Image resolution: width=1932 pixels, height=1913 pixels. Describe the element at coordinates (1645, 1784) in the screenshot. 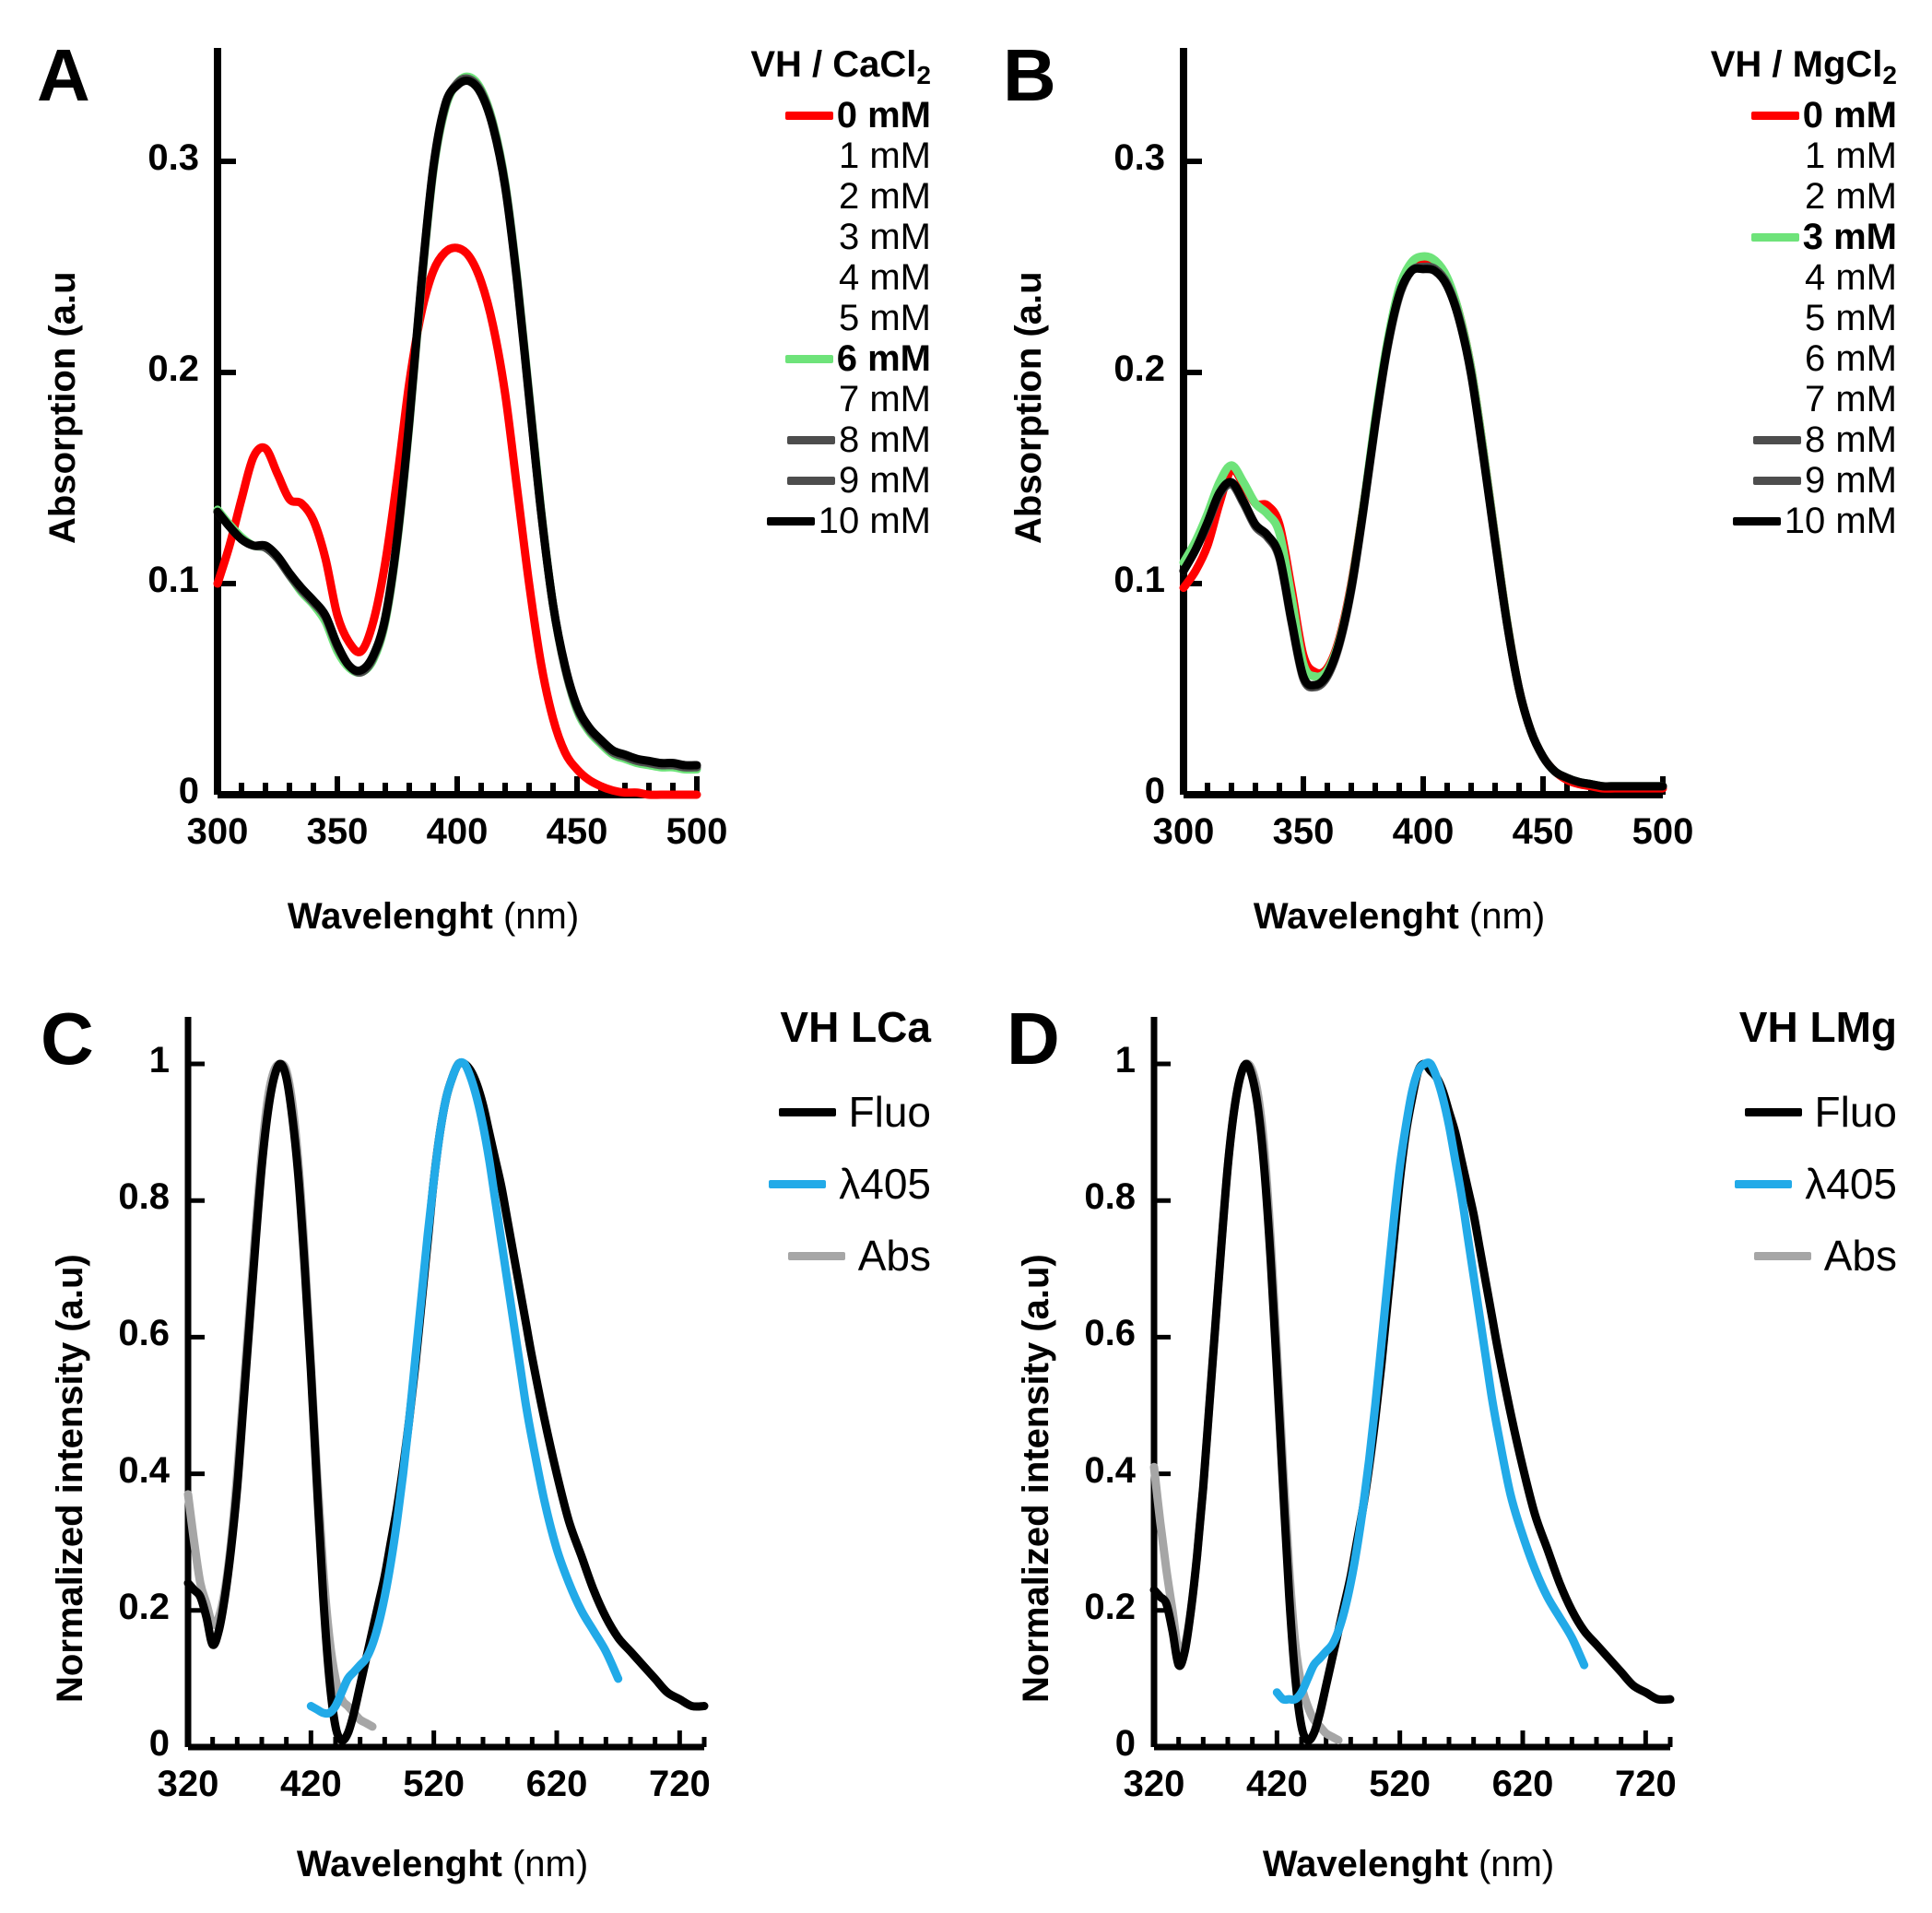

I see `panel-d-x-tick-label-4: 720` at that location.